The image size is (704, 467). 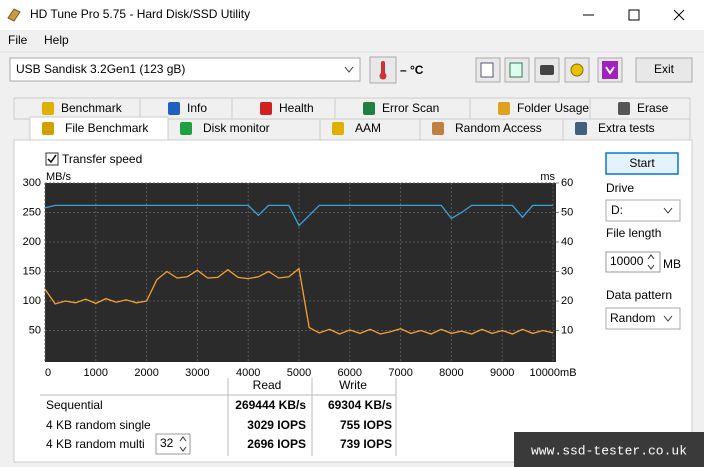 I want to click on tab-label: Error Scan, so click(x=410, y=108).